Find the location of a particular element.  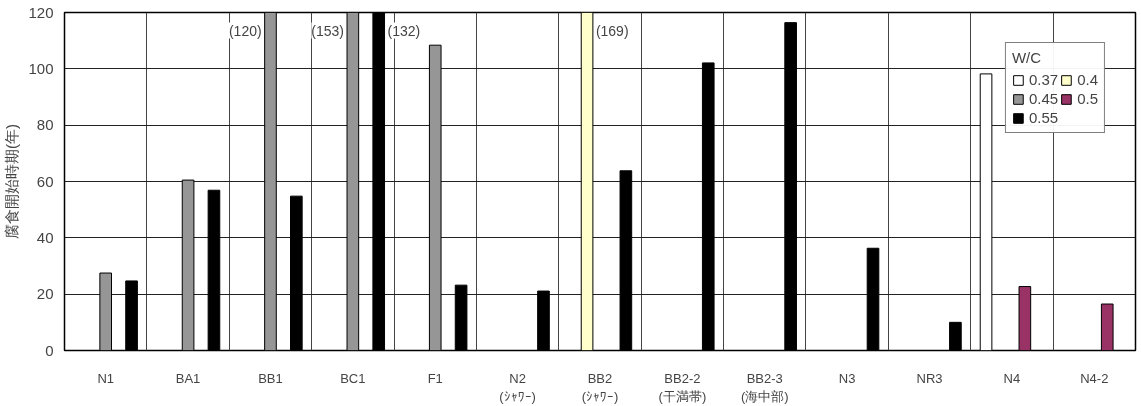

y-tick-label: 120 is located at coordinates (41, 12).